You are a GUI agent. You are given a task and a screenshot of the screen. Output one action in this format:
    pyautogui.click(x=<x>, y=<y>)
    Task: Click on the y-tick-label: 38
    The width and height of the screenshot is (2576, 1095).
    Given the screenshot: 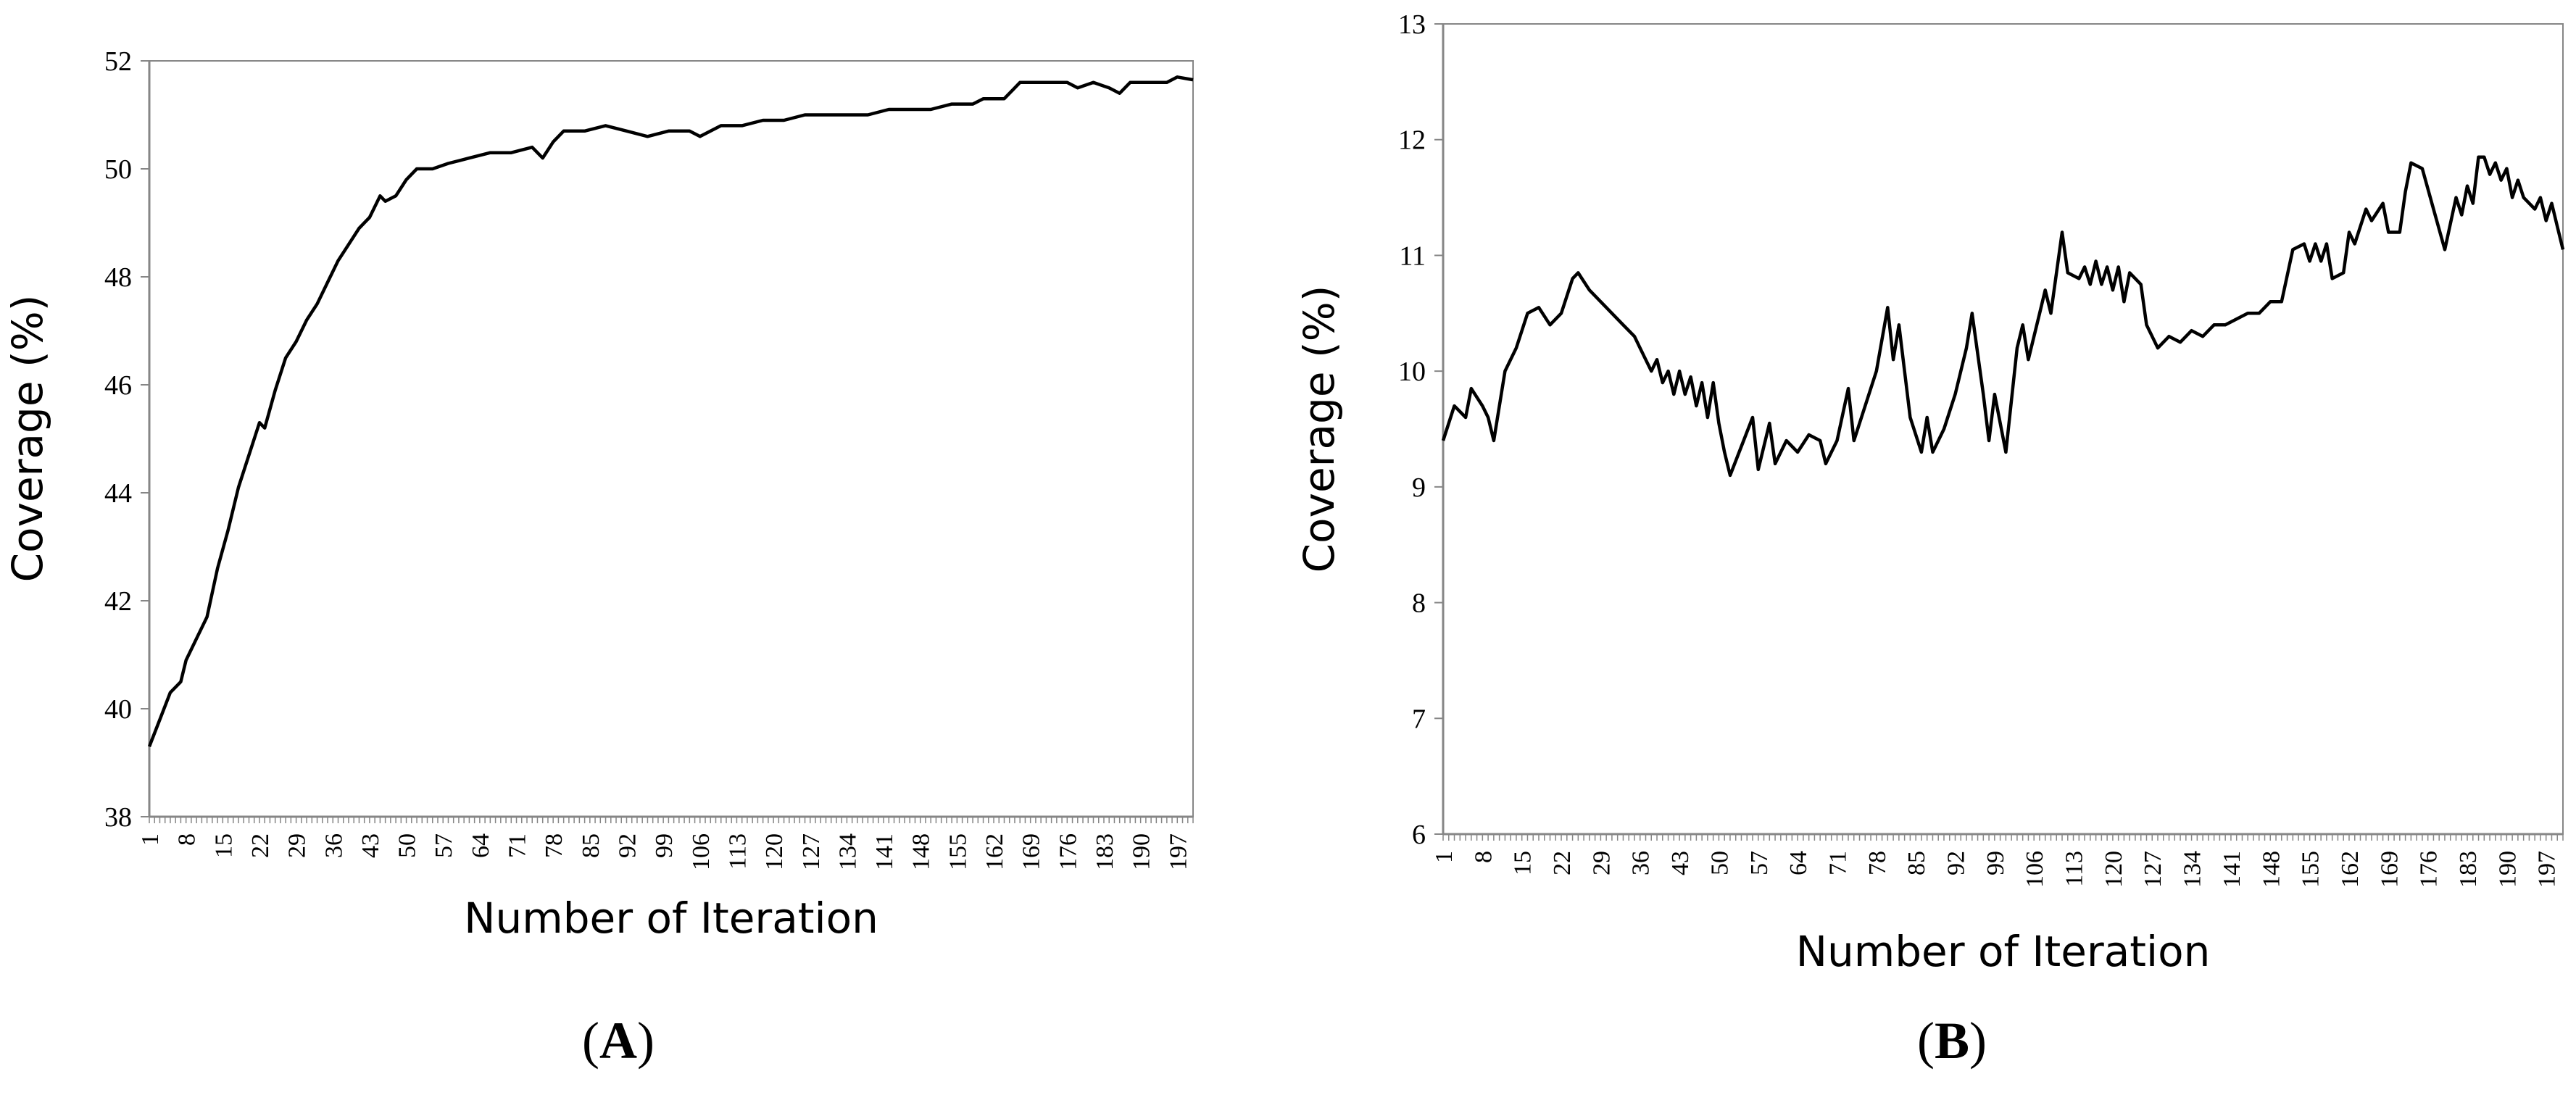 What is the action you would take?
    pyautogui.click(x=118, y=818)
    